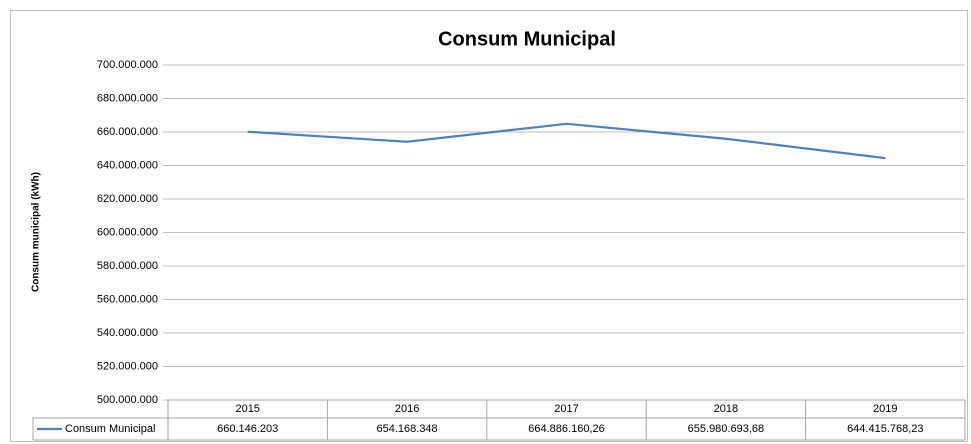 The height and width of the screenshot is (444, 971). I want to click on y-tick-label: 500.000.000, so click(127, 400).